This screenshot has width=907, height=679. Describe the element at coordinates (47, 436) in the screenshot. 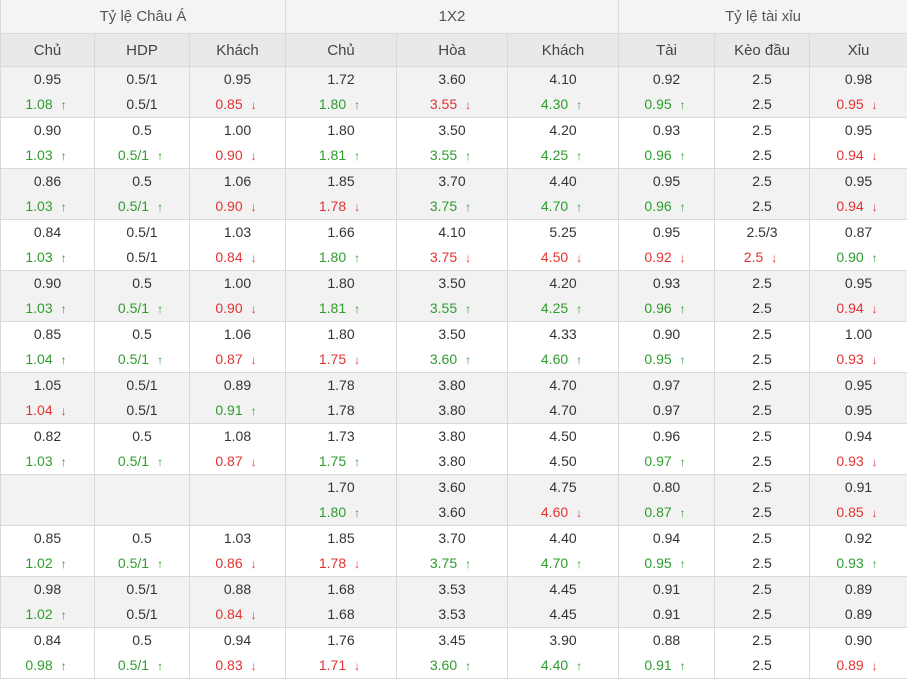

I see `opening-odds-value: 0.82` at that location.